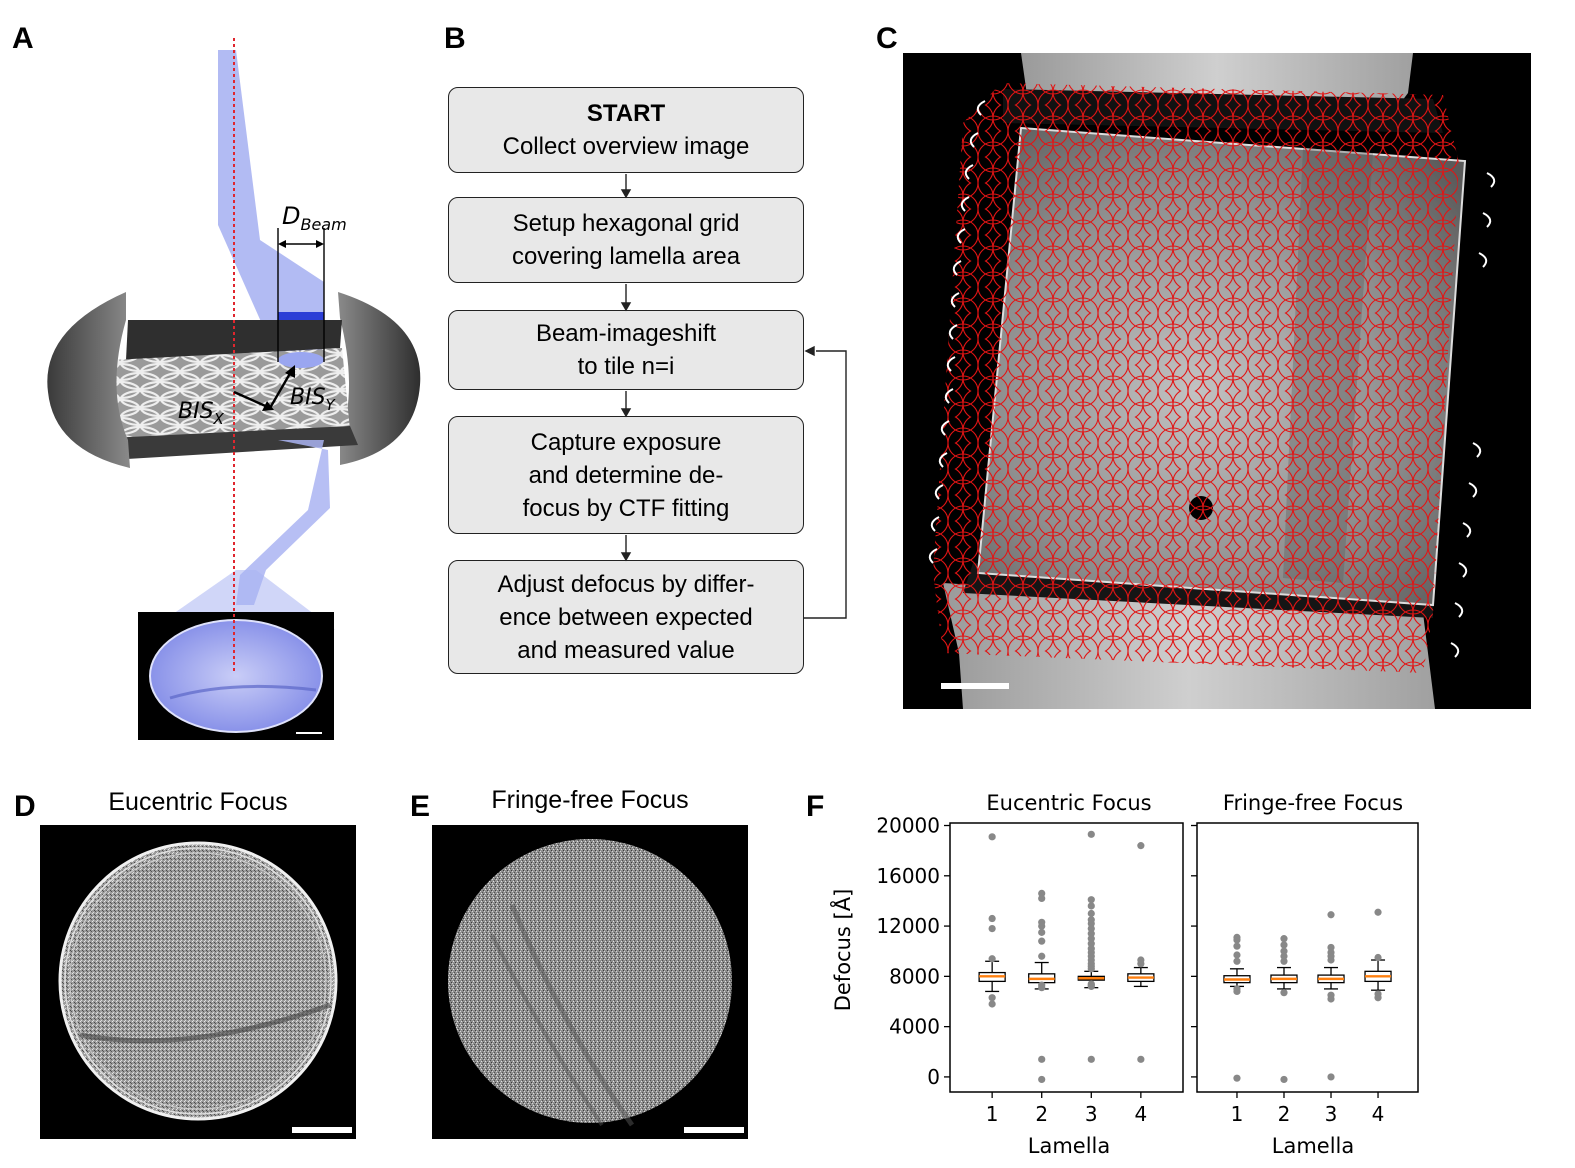 This screenshot has height=1168, width=1575. I want to click on scan-direction-arrows-left, so click(957, 332).